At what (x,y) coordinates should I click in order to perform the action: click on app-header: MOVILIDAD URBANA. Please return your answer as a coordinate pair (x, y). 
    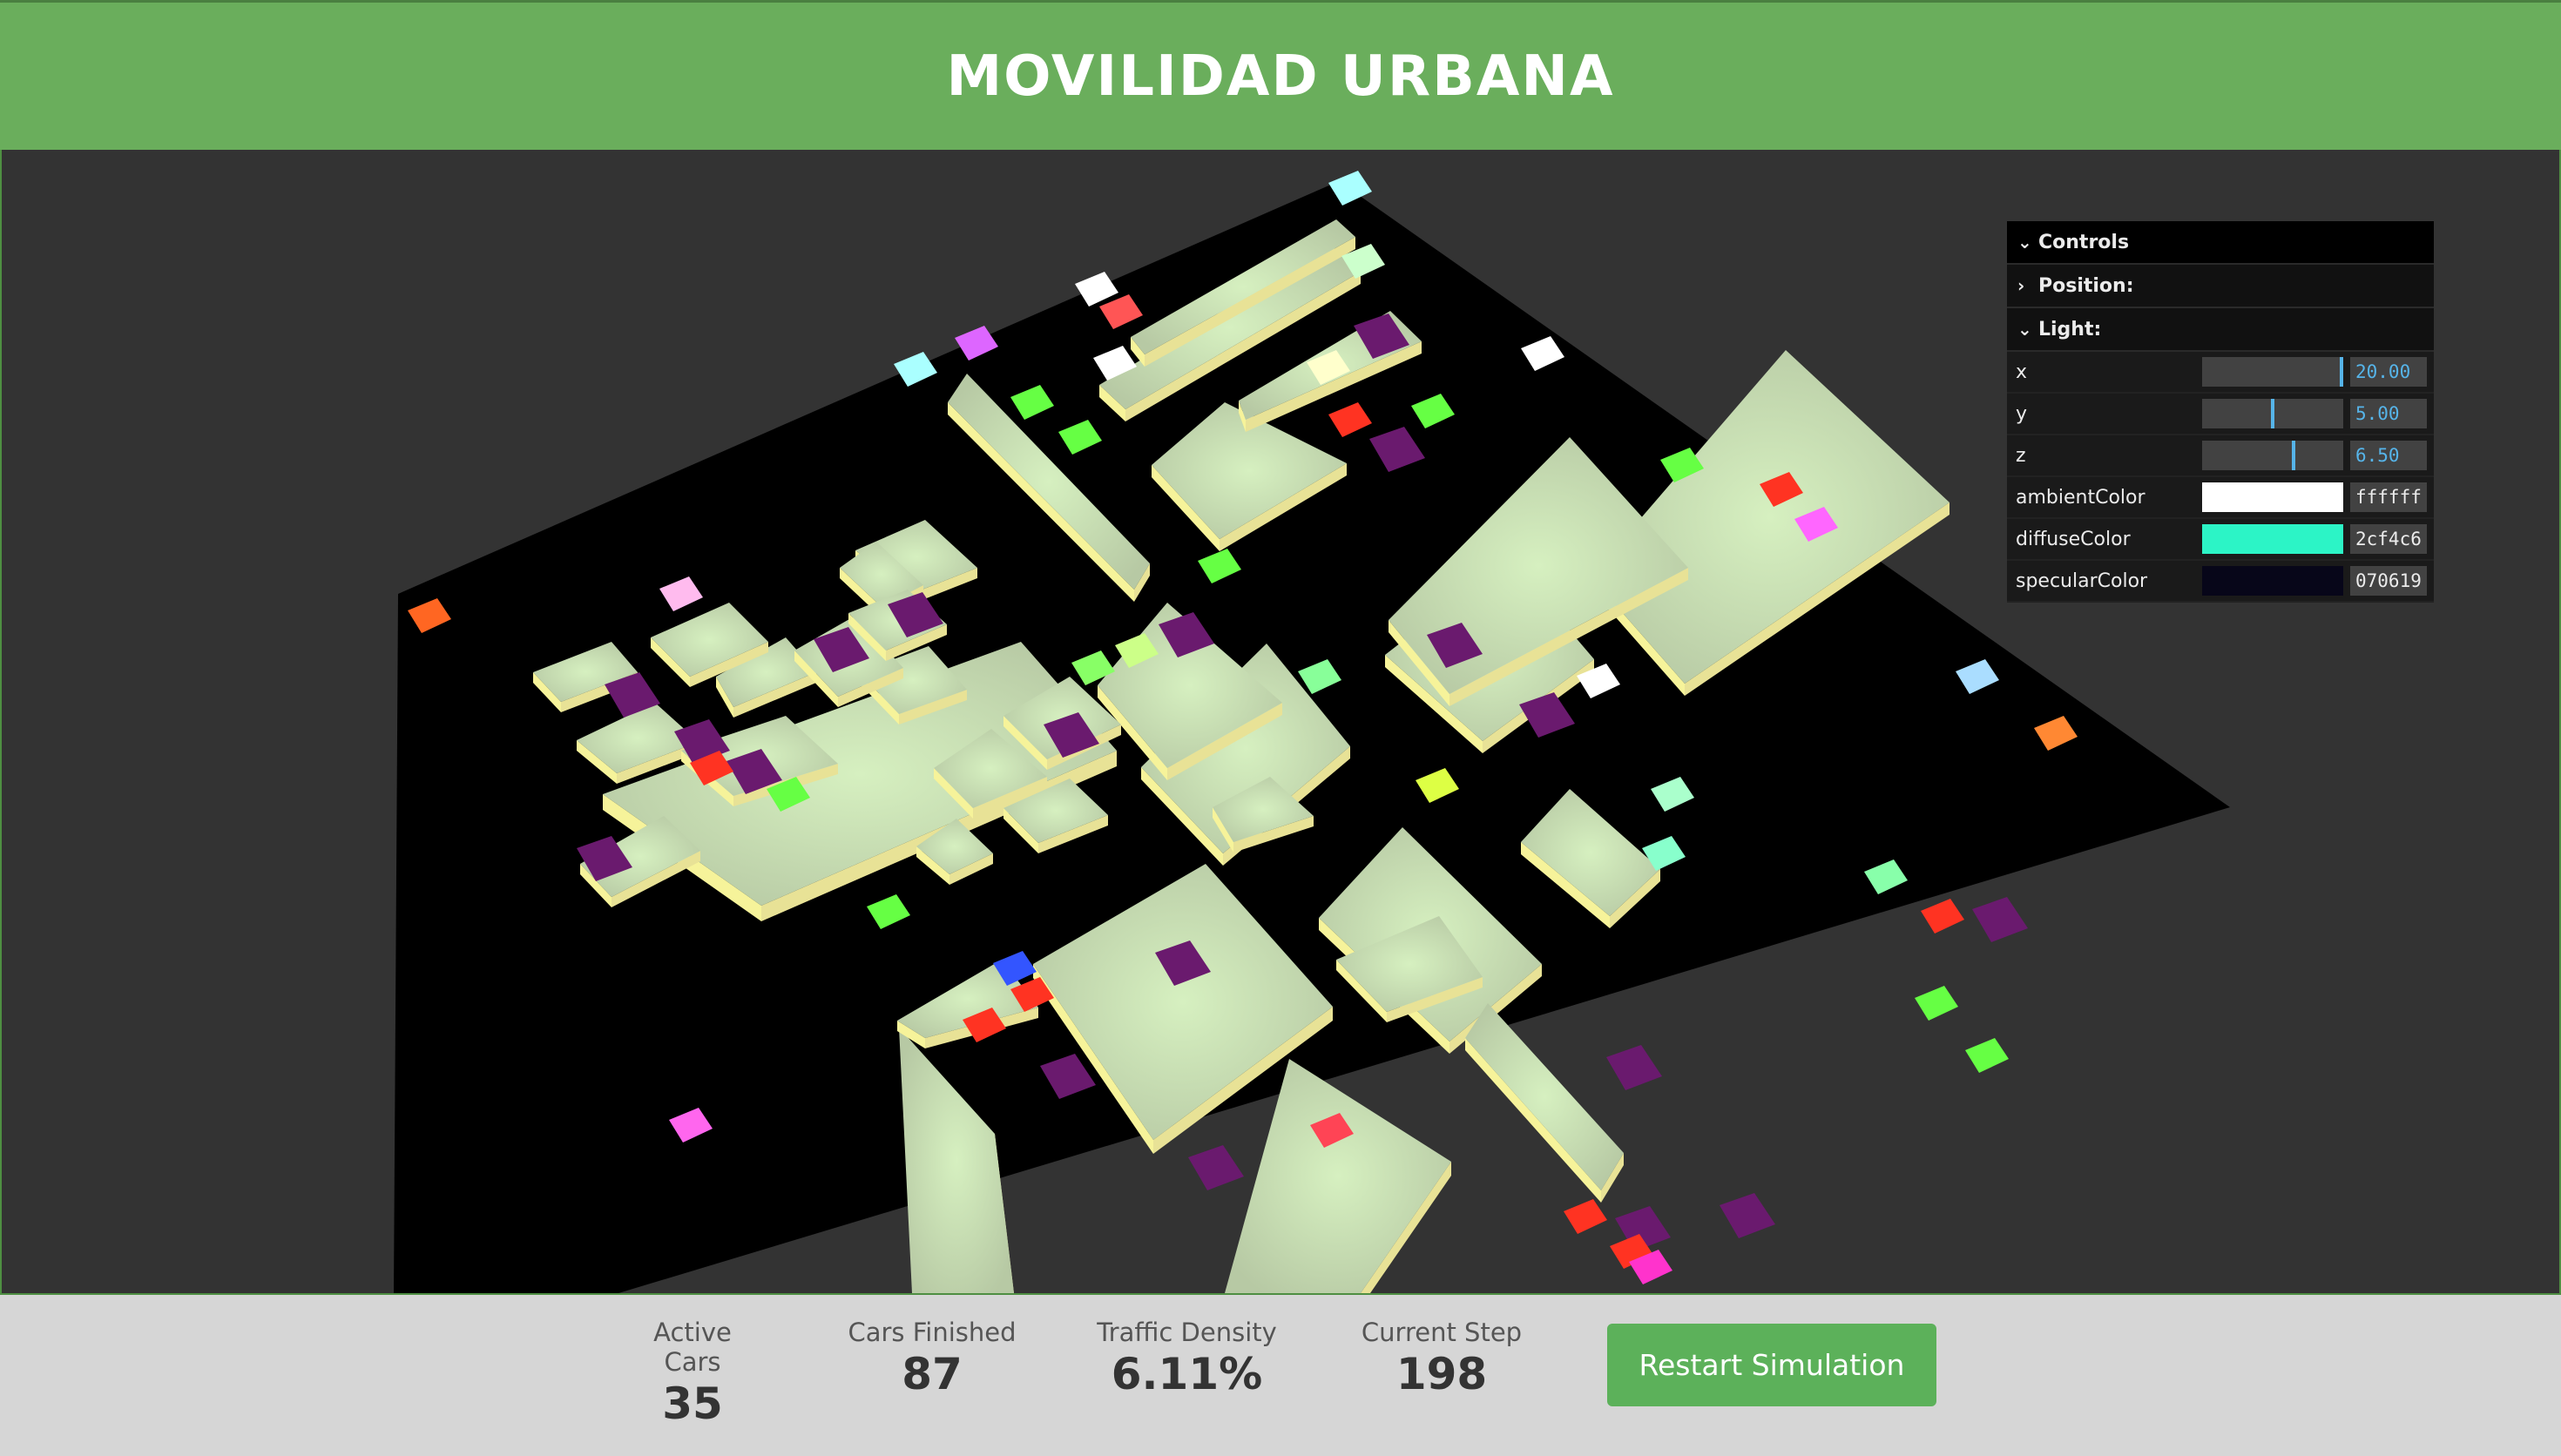
    Looking at the image, I should click on (1280, 75).